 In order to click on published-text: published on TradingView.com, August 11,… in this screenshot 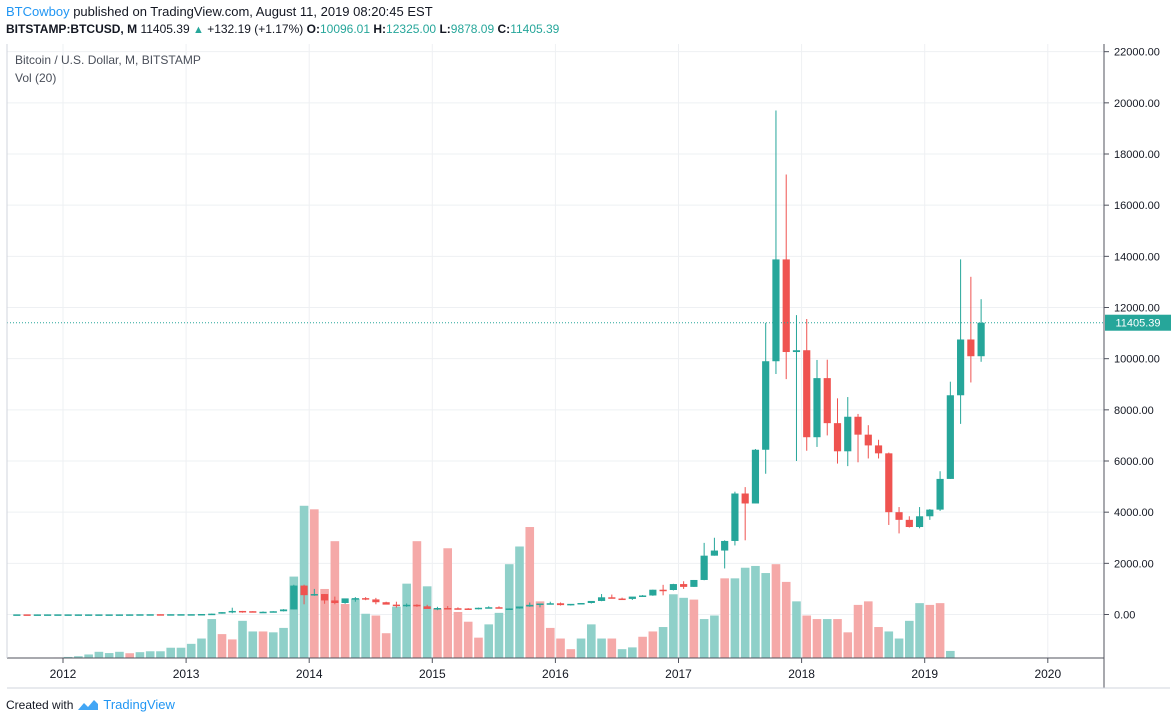, I will do `click(253, 11)`.